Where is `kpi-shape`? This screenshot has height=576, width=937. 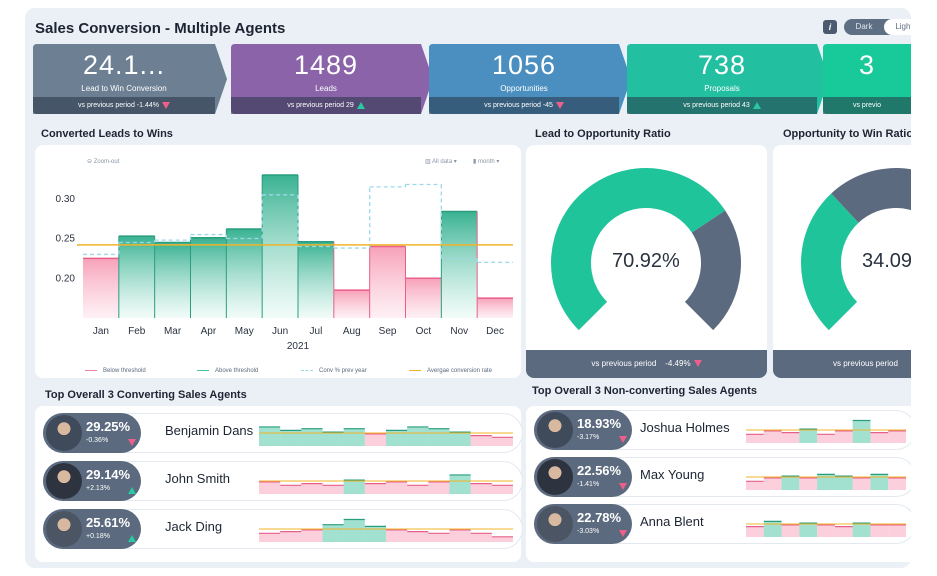 kpi-shape is located at coordinates (332, 79).